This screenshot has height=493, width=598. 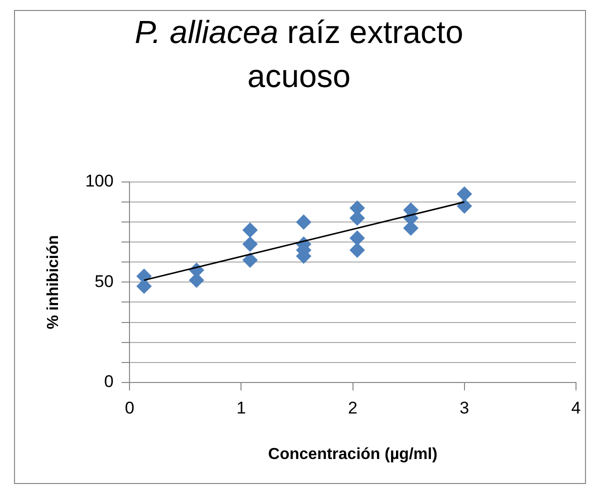 What do you see at coordinates (241, 408) in the screenshot?
I see `x-tick-label: 1` at bounding box center [241, 408].